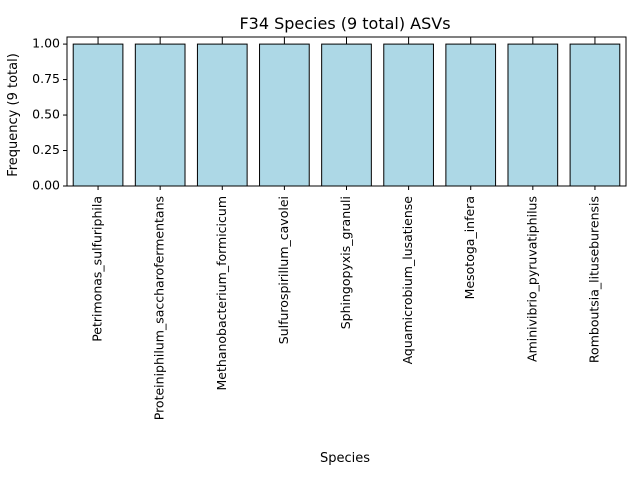 The width and height of the screenshot is (640, 480). What do you see at coordinates (159, 308) in the screenshot?
I see `x-tick-label: Proteiniphilum_saccharofermentans` at bounding box center [159, 308].